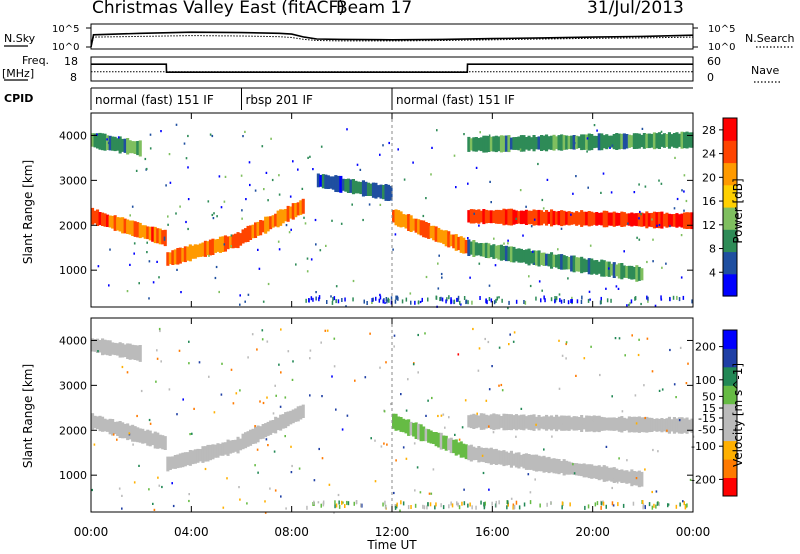 The width and height of the screenshot is (800, 554). Describe the element at coordinates (391, 545) in the screenshot. I see `time-axis-label: Time UT` at that location.